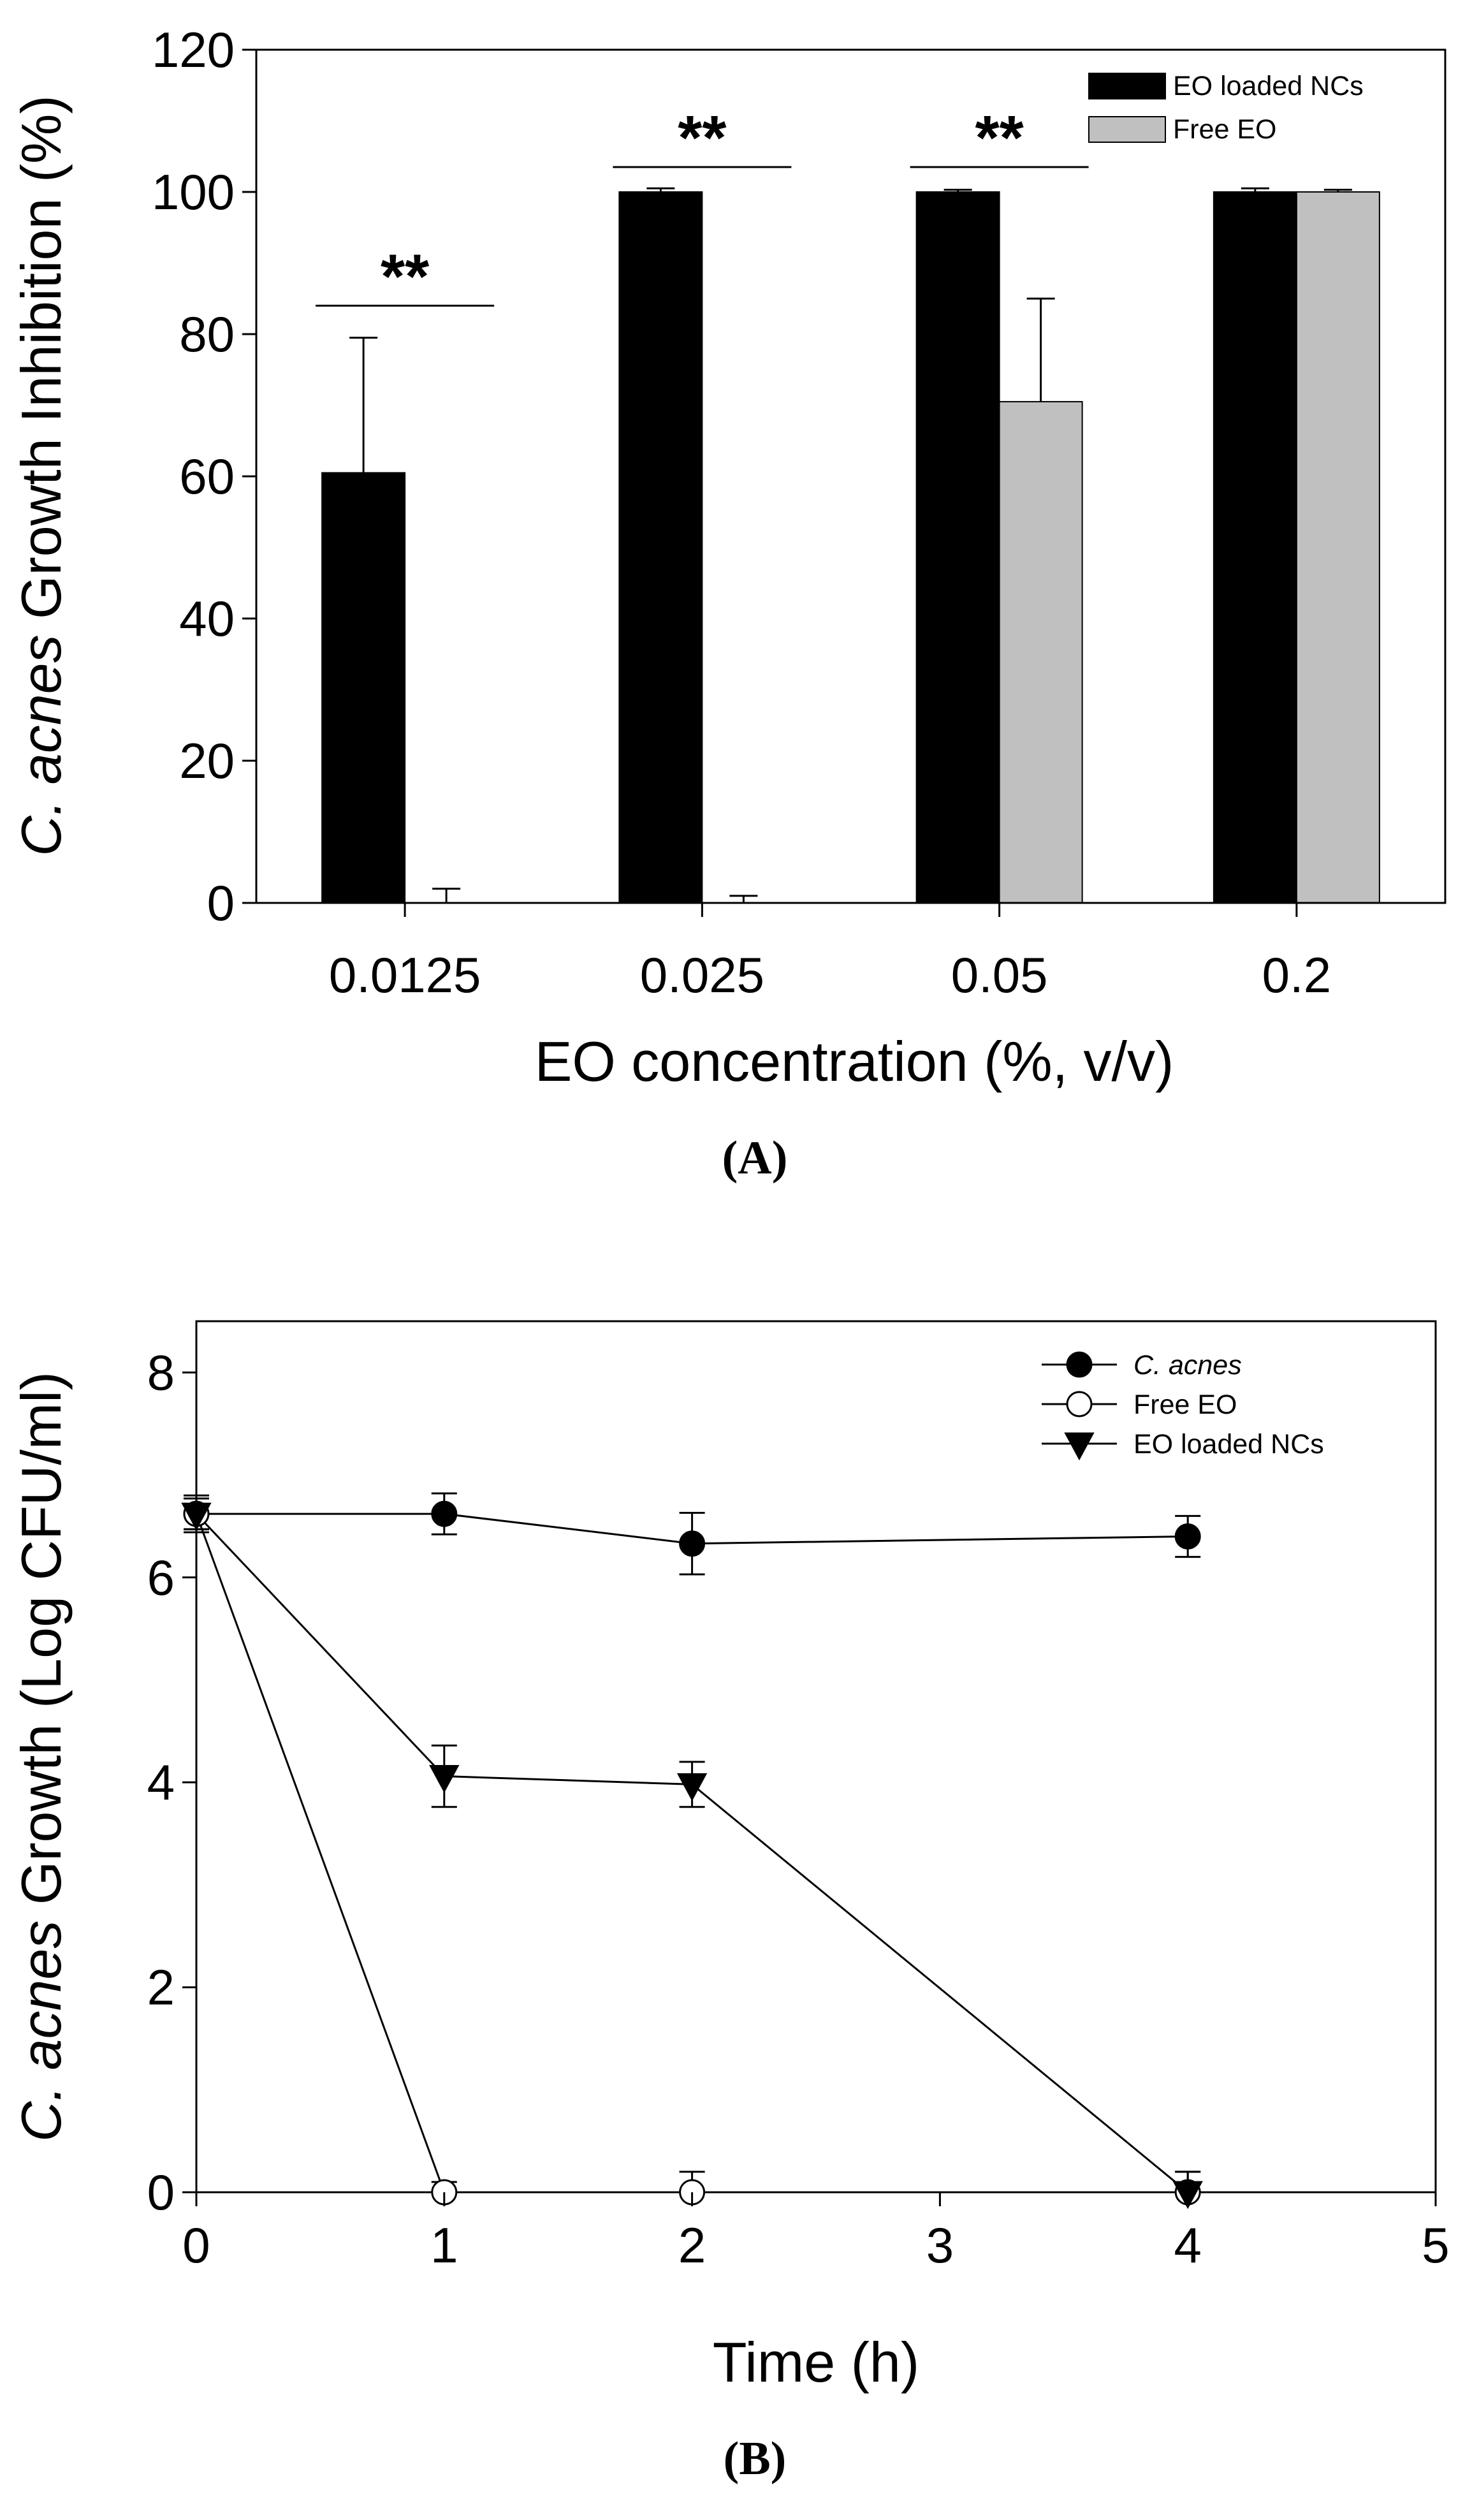  I want to click on y-axis-ticks: 0 20 40 60 80 100 120, so click(204, 476).